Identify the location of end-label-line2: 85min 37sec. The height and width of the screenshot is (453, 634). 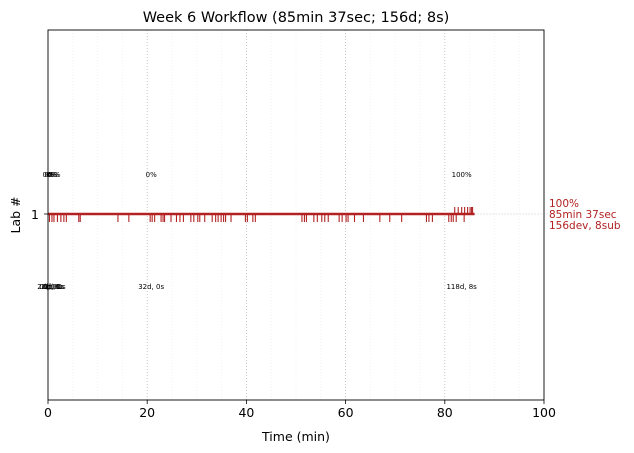
(583, 215).